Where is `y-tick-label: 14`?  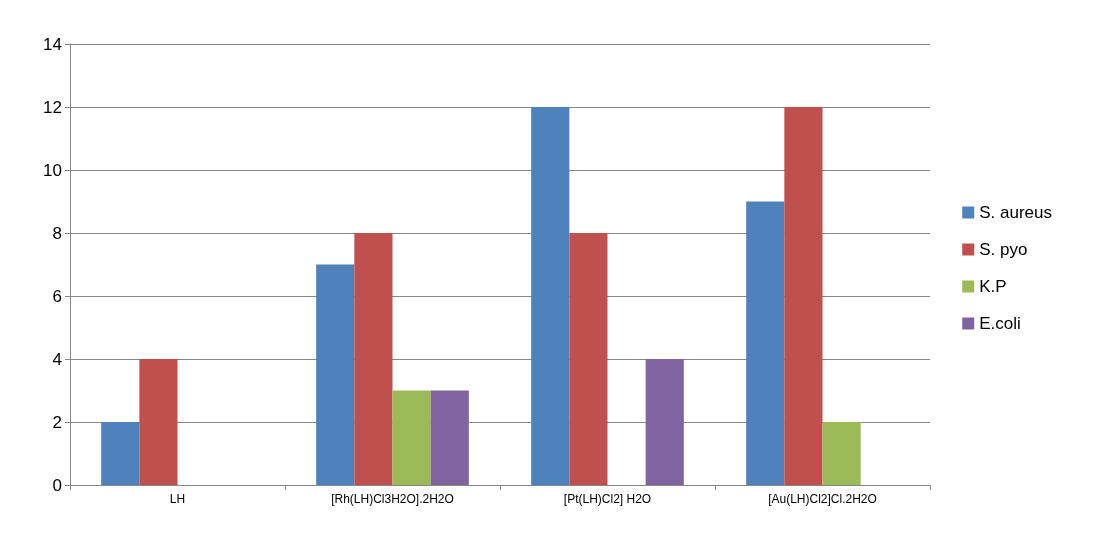
y-tick-label: 14 is located at coordinates (52, 44).